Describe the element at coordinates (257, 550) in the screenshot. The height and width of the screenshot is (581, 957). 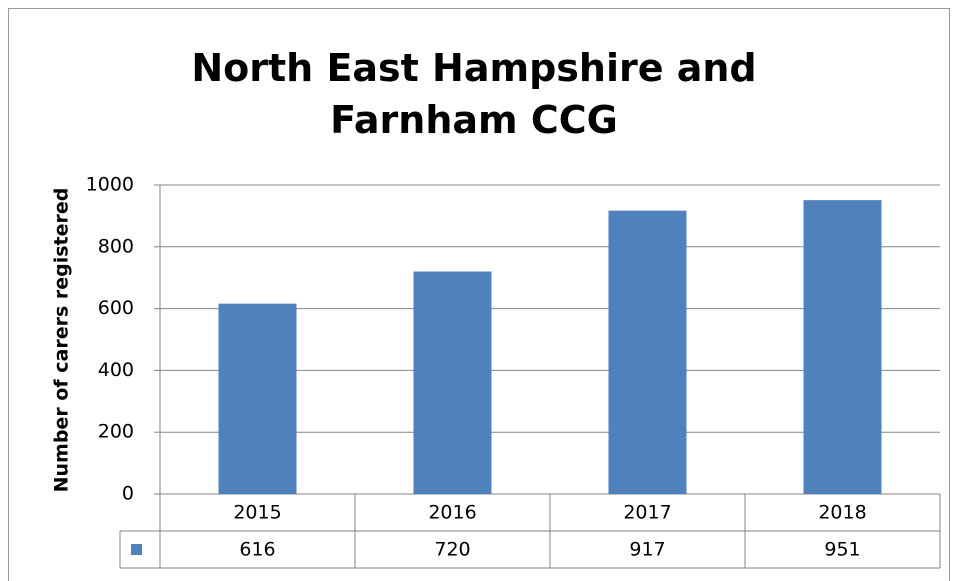
I see `table-value: 616` at that location.